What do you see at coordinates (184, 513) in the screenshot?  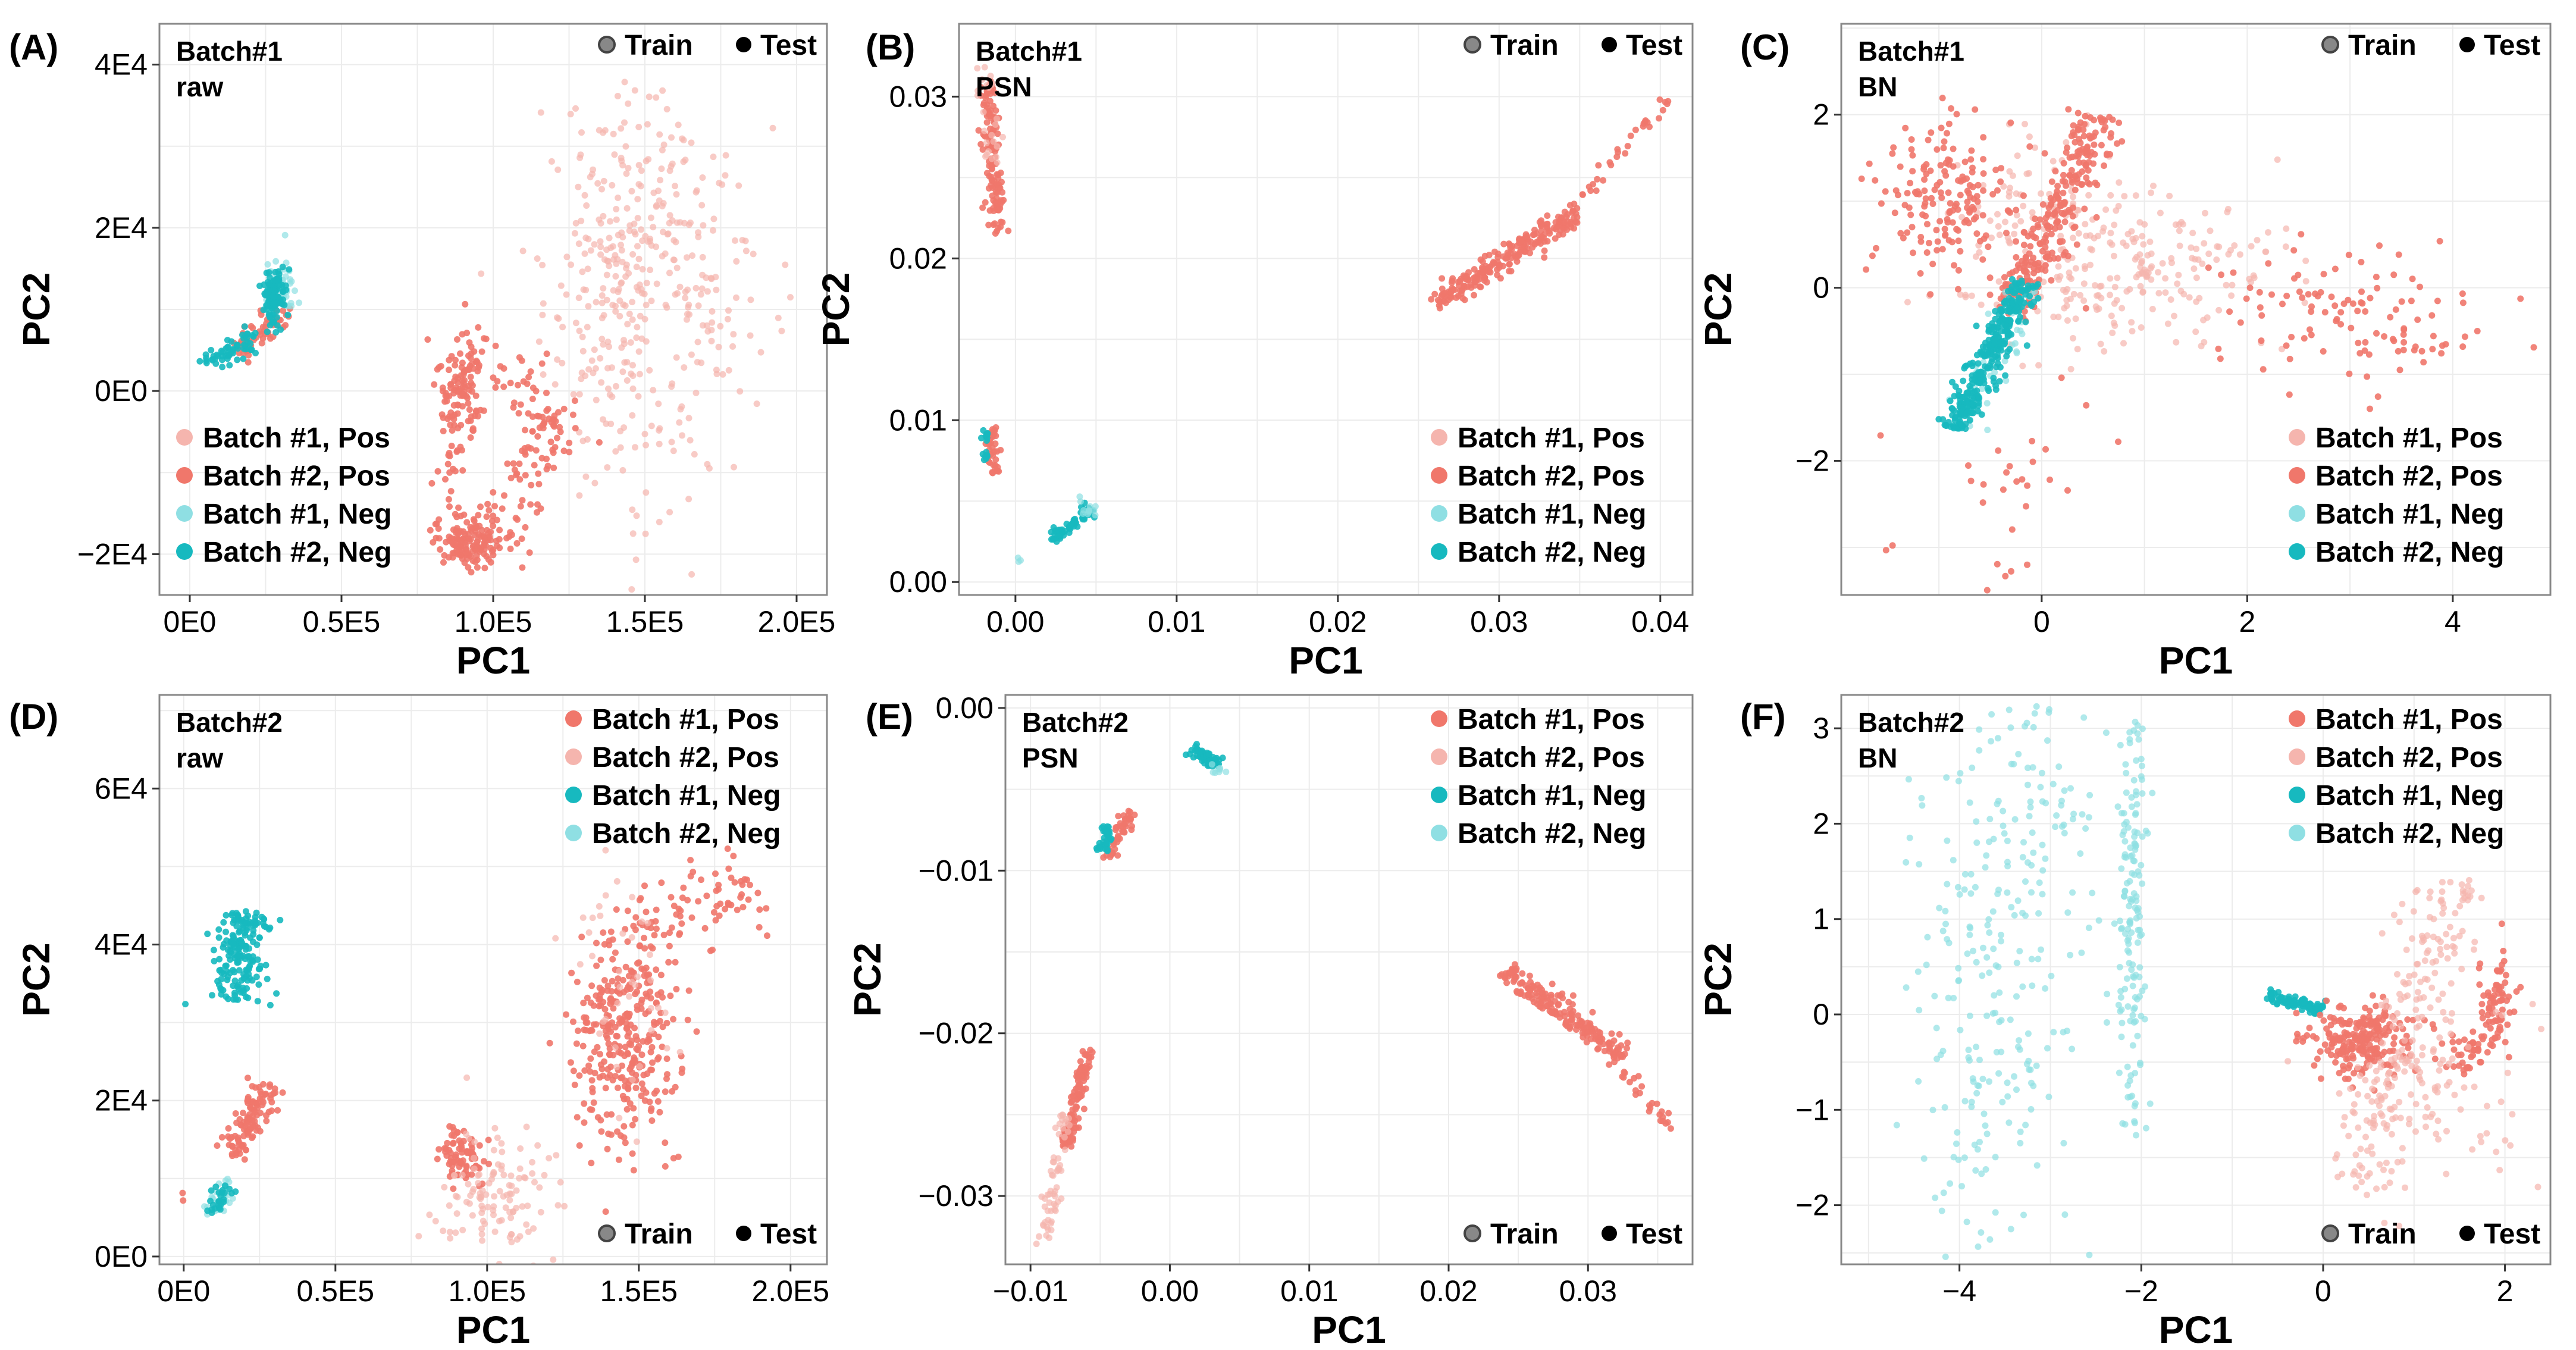 I see `legend-swatch` at bounding box center [184, 513].